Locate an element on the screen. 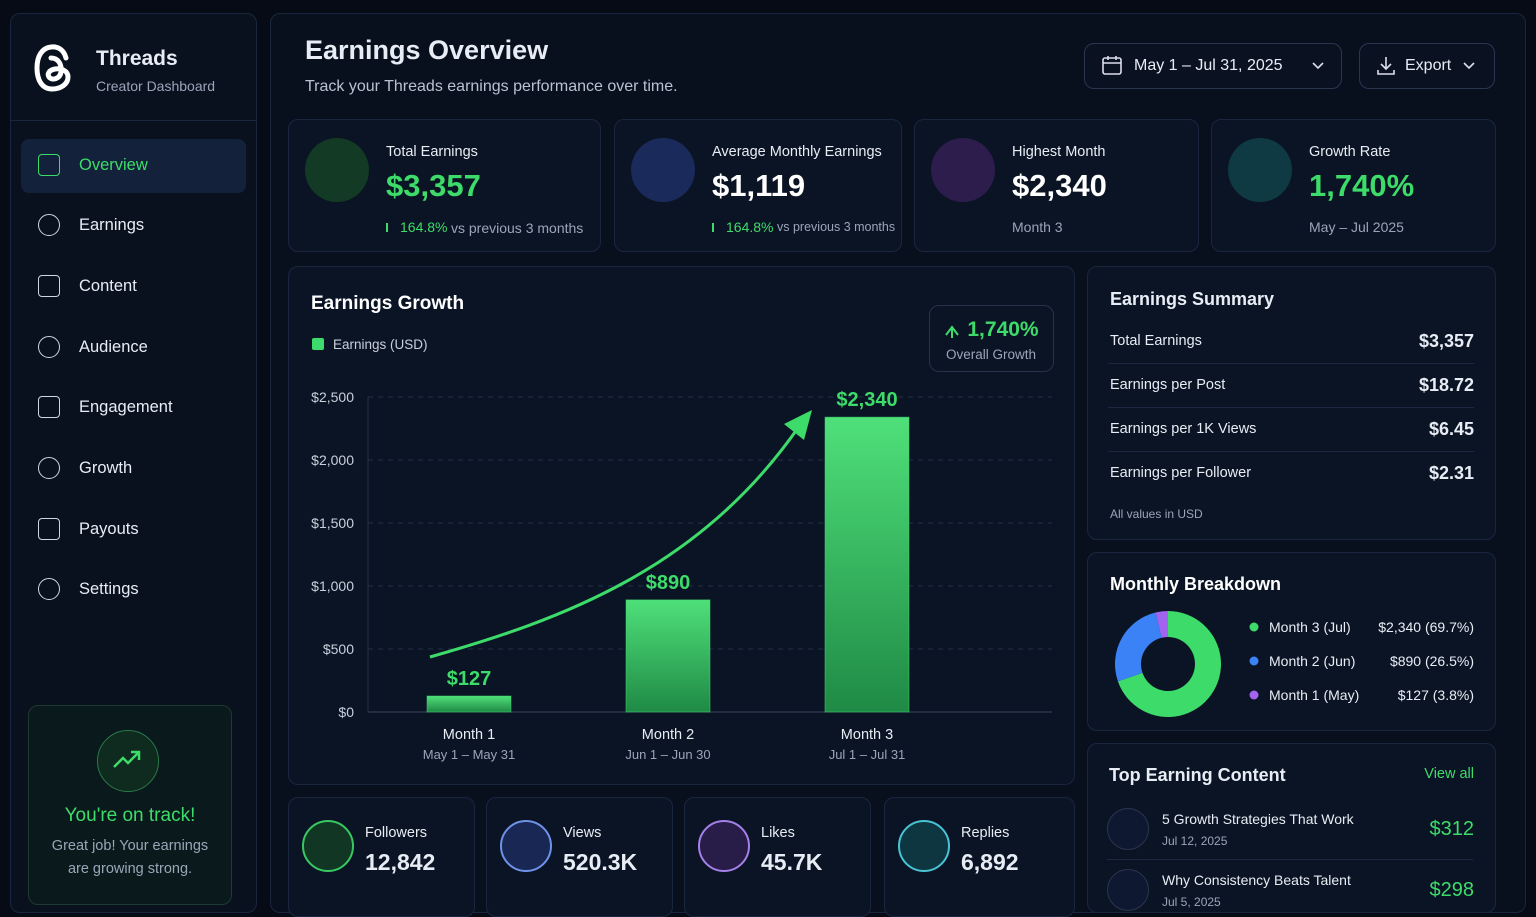 The image size is (1536, 917). stat-label: Views is located at coordinates (582, 833).